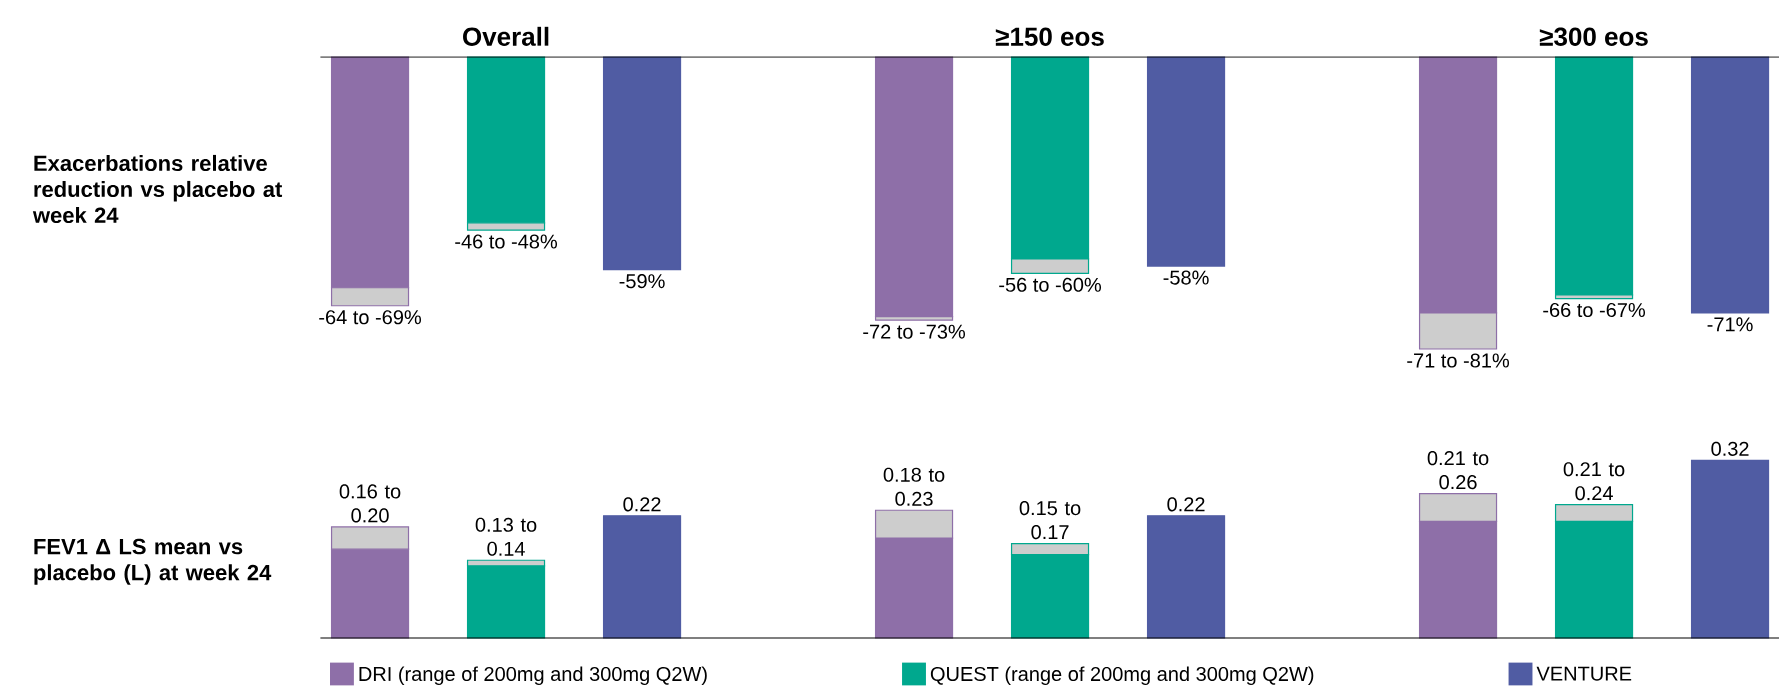 The height and width of the screenshot is (699, 1779). What do you see at coordinates (153, 561) in the screenshot?
I see `y-axis-title: FEV1 Δ LS mean vs placebo (L) at week 24` at bounding box center [153, 561].